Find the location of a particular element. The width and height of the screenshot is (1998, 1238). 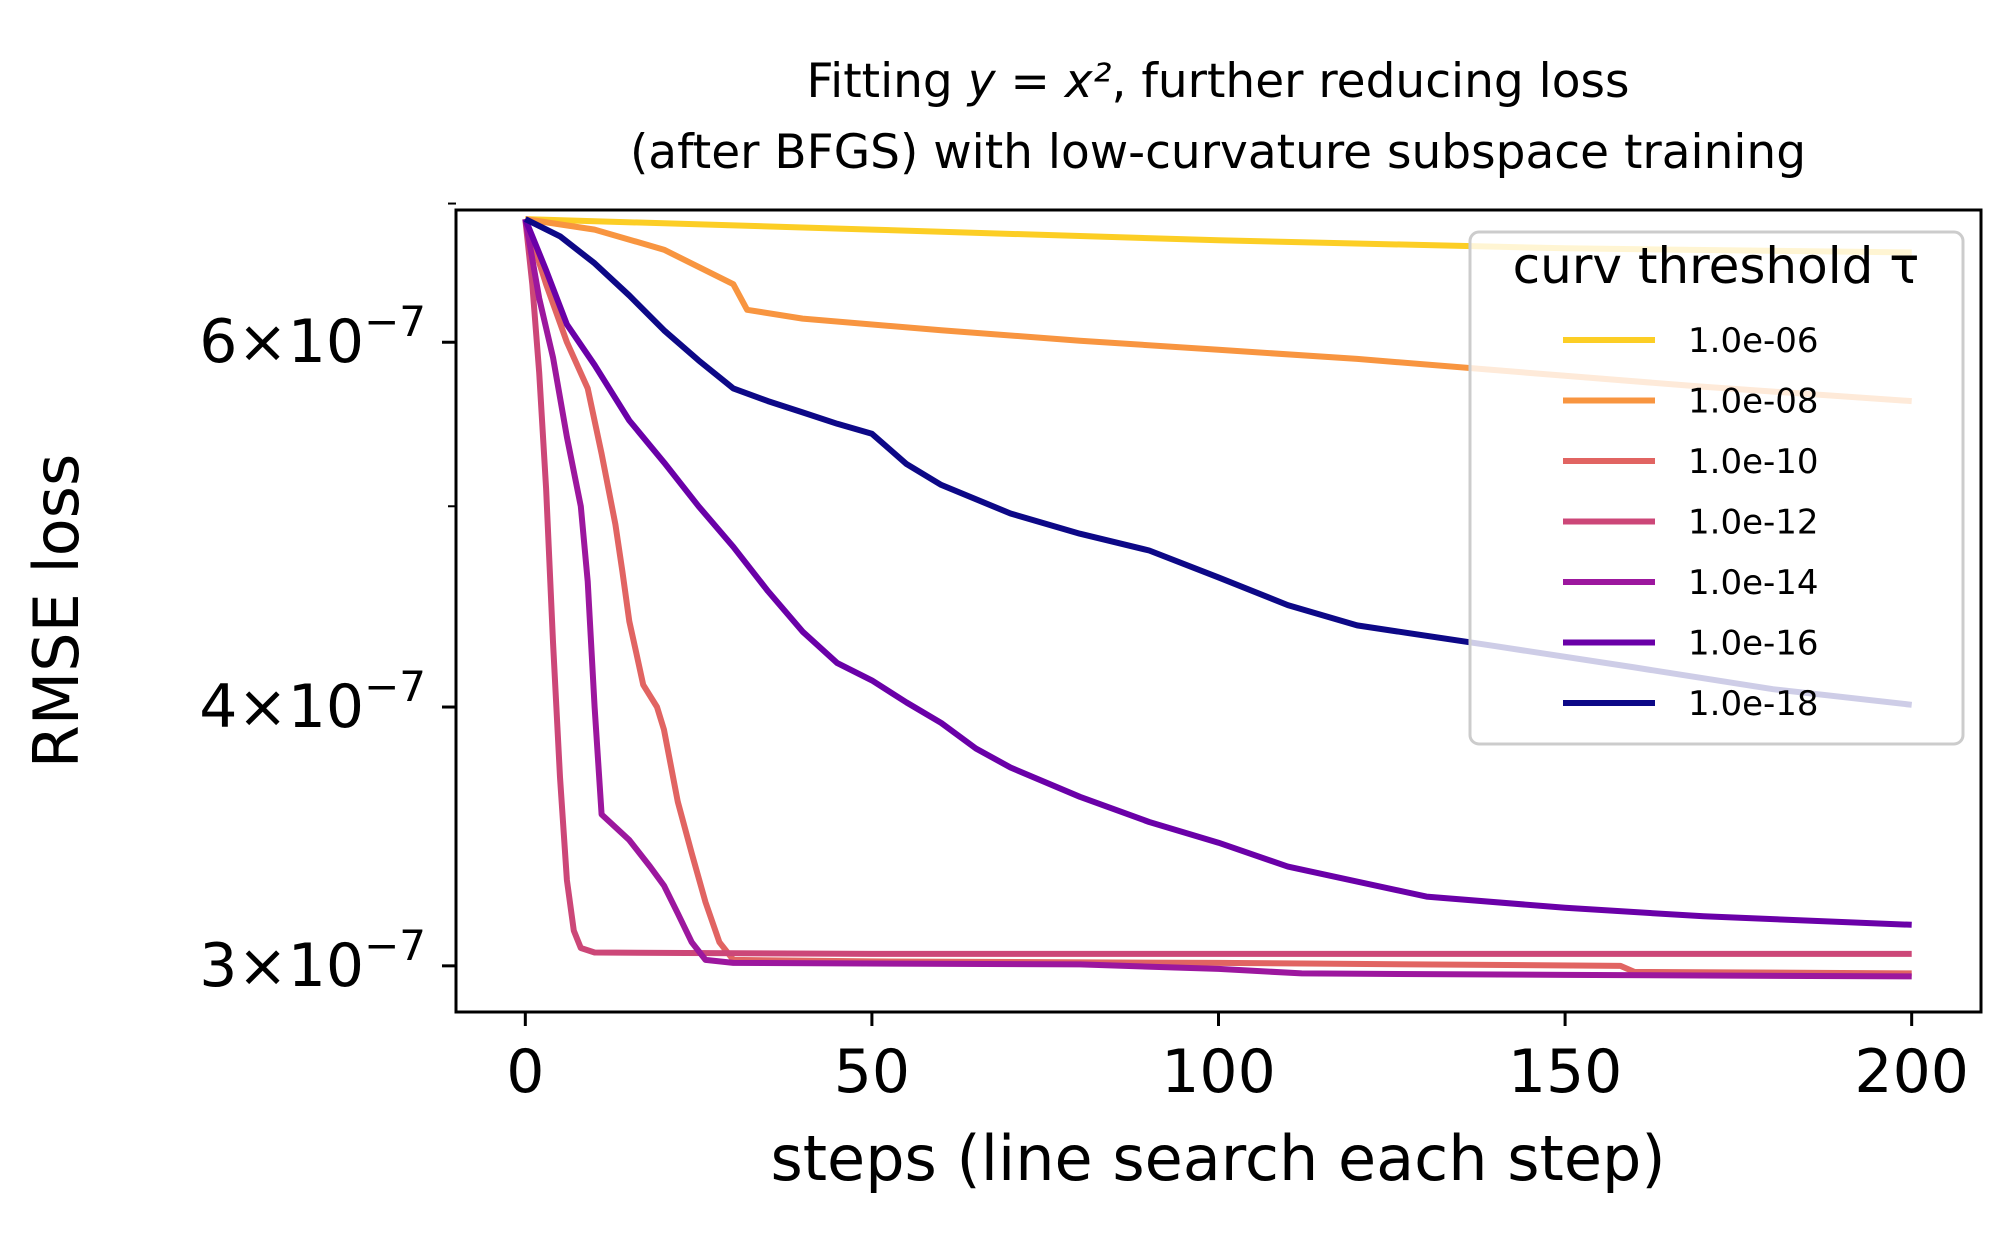

legend-label-1.0e-18: 1.0e-18 is located at coordinates (1753, 704).